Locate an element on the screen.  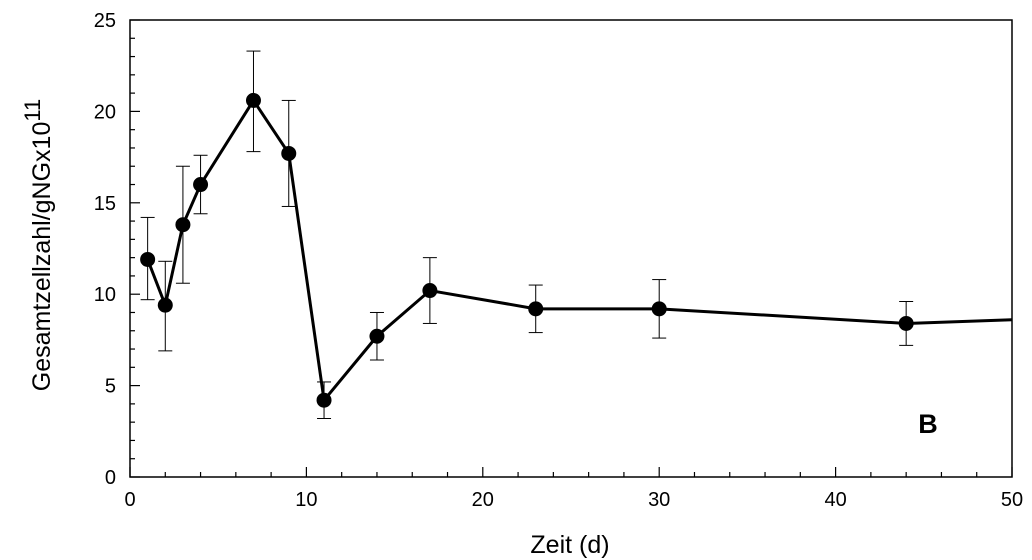
x-tick-label: 10 is located at coordinates (306, 500).